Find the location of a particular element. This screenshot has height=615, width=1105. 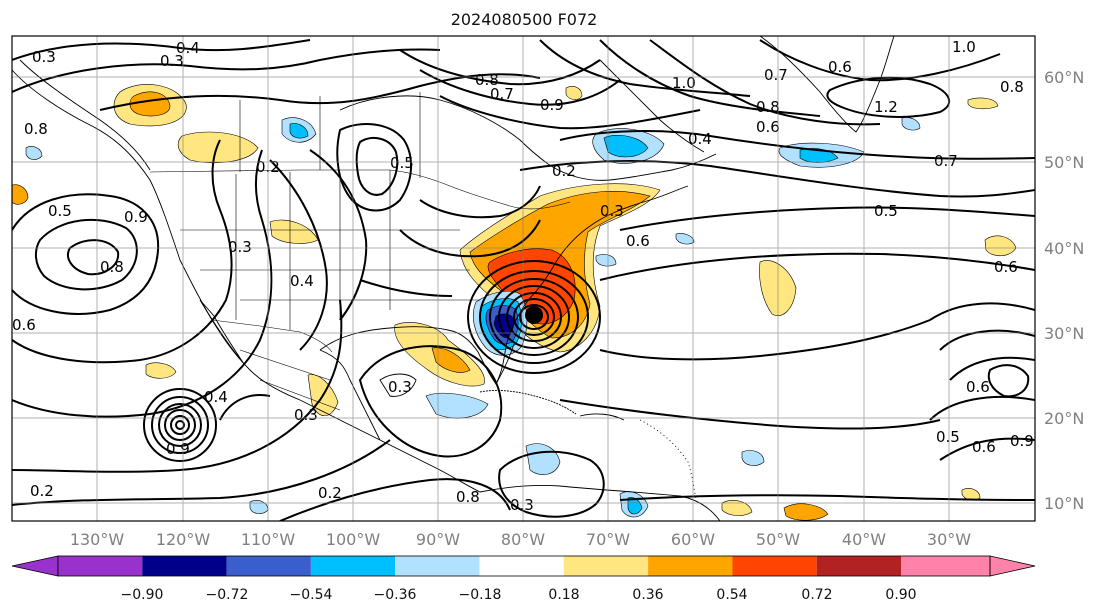

colorbar-tick-label: 0.18 is located at coordinates (563, 595).